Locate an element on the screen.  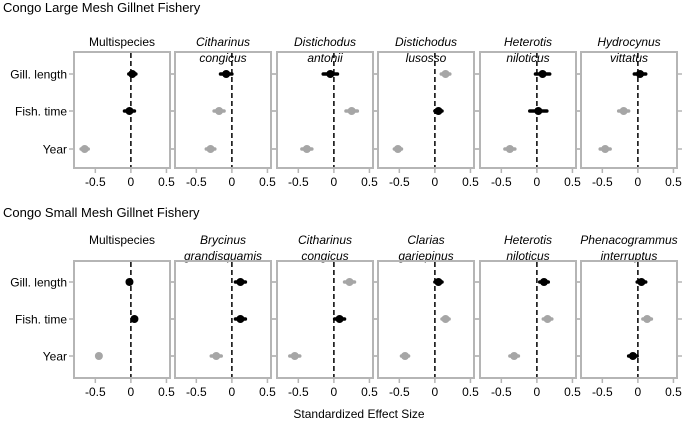
panel-name-line2: antonii is located at coordinates (325, 58).